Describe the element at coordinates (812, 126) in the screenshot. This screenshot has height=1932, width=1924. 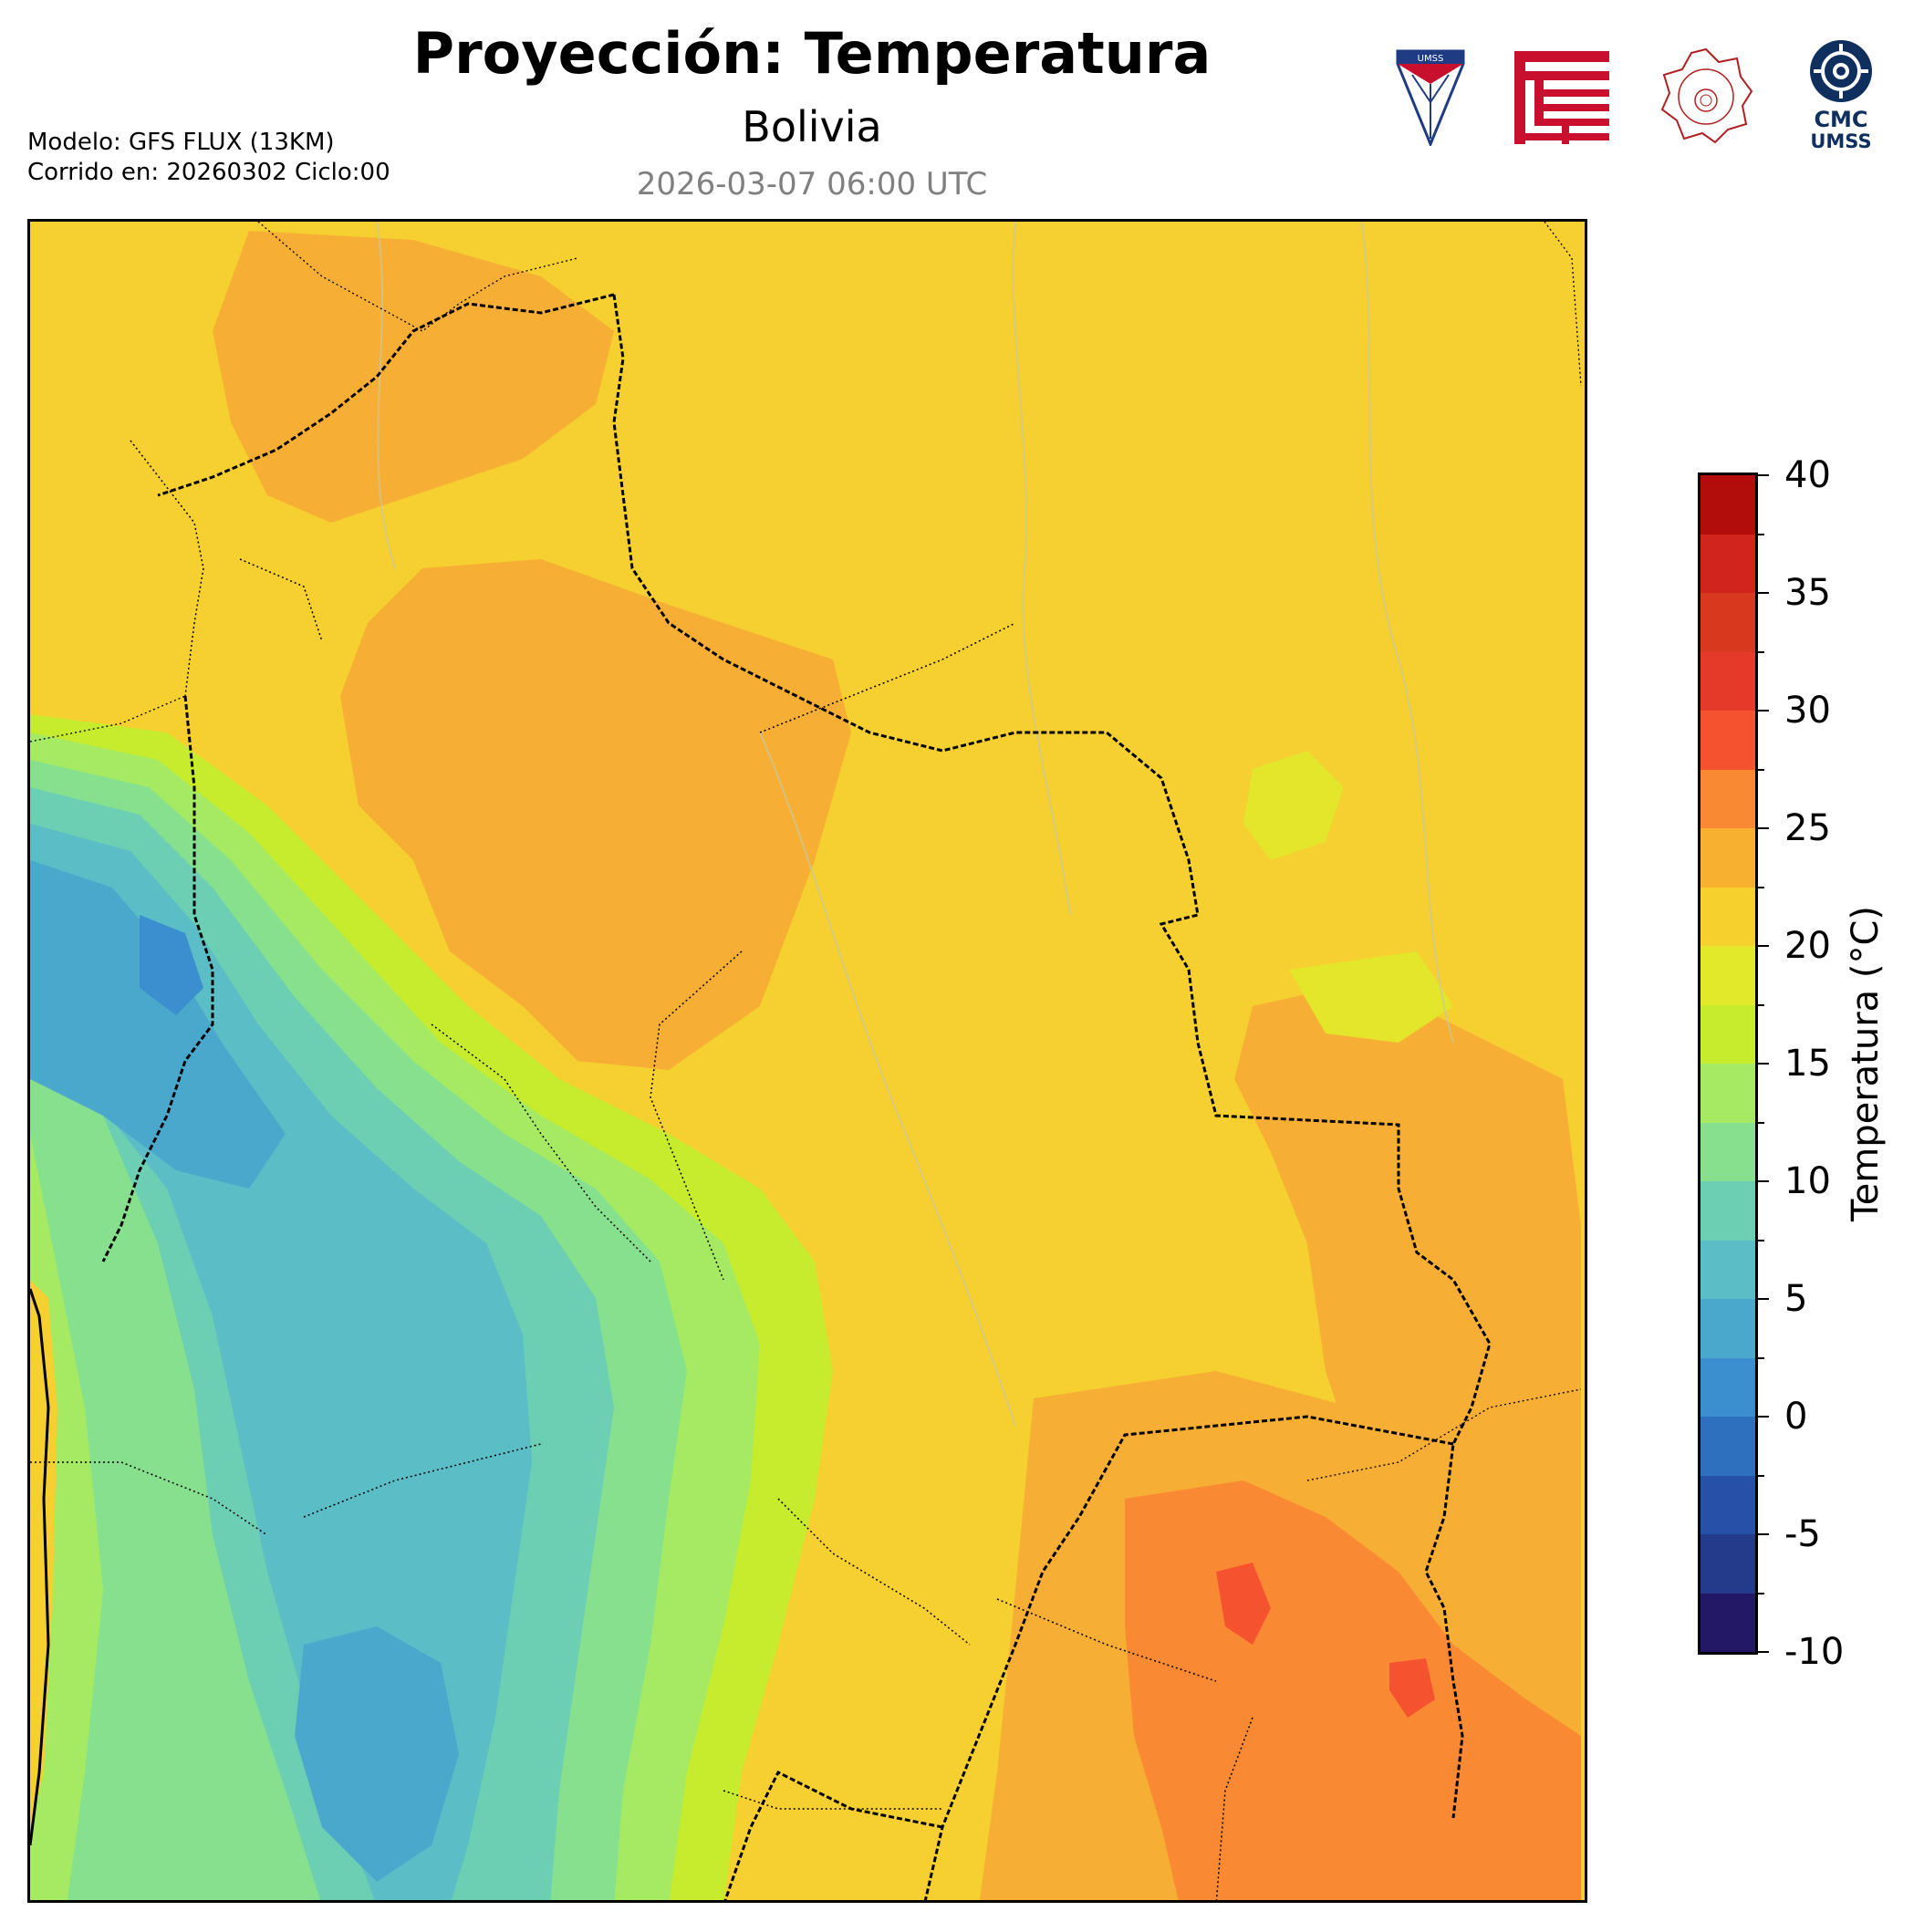
I see `region-subtitle: Bolivia` at that location.